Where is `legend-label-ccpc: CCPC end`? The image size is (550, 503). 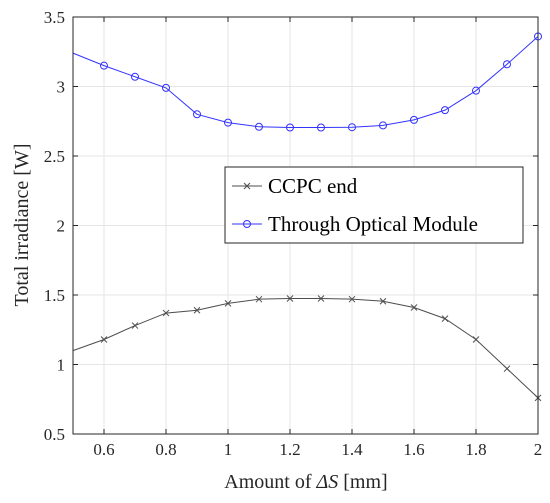
legend-label-ccpc: CCPC end is located at coordinates (313, 186).